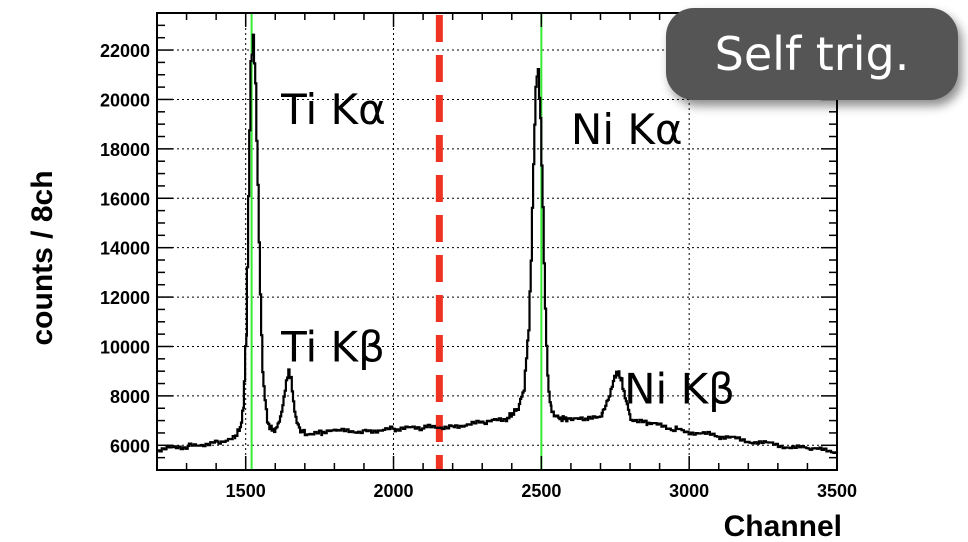  I want to click on self-trig-badge: Self trig., so click(812, 54).